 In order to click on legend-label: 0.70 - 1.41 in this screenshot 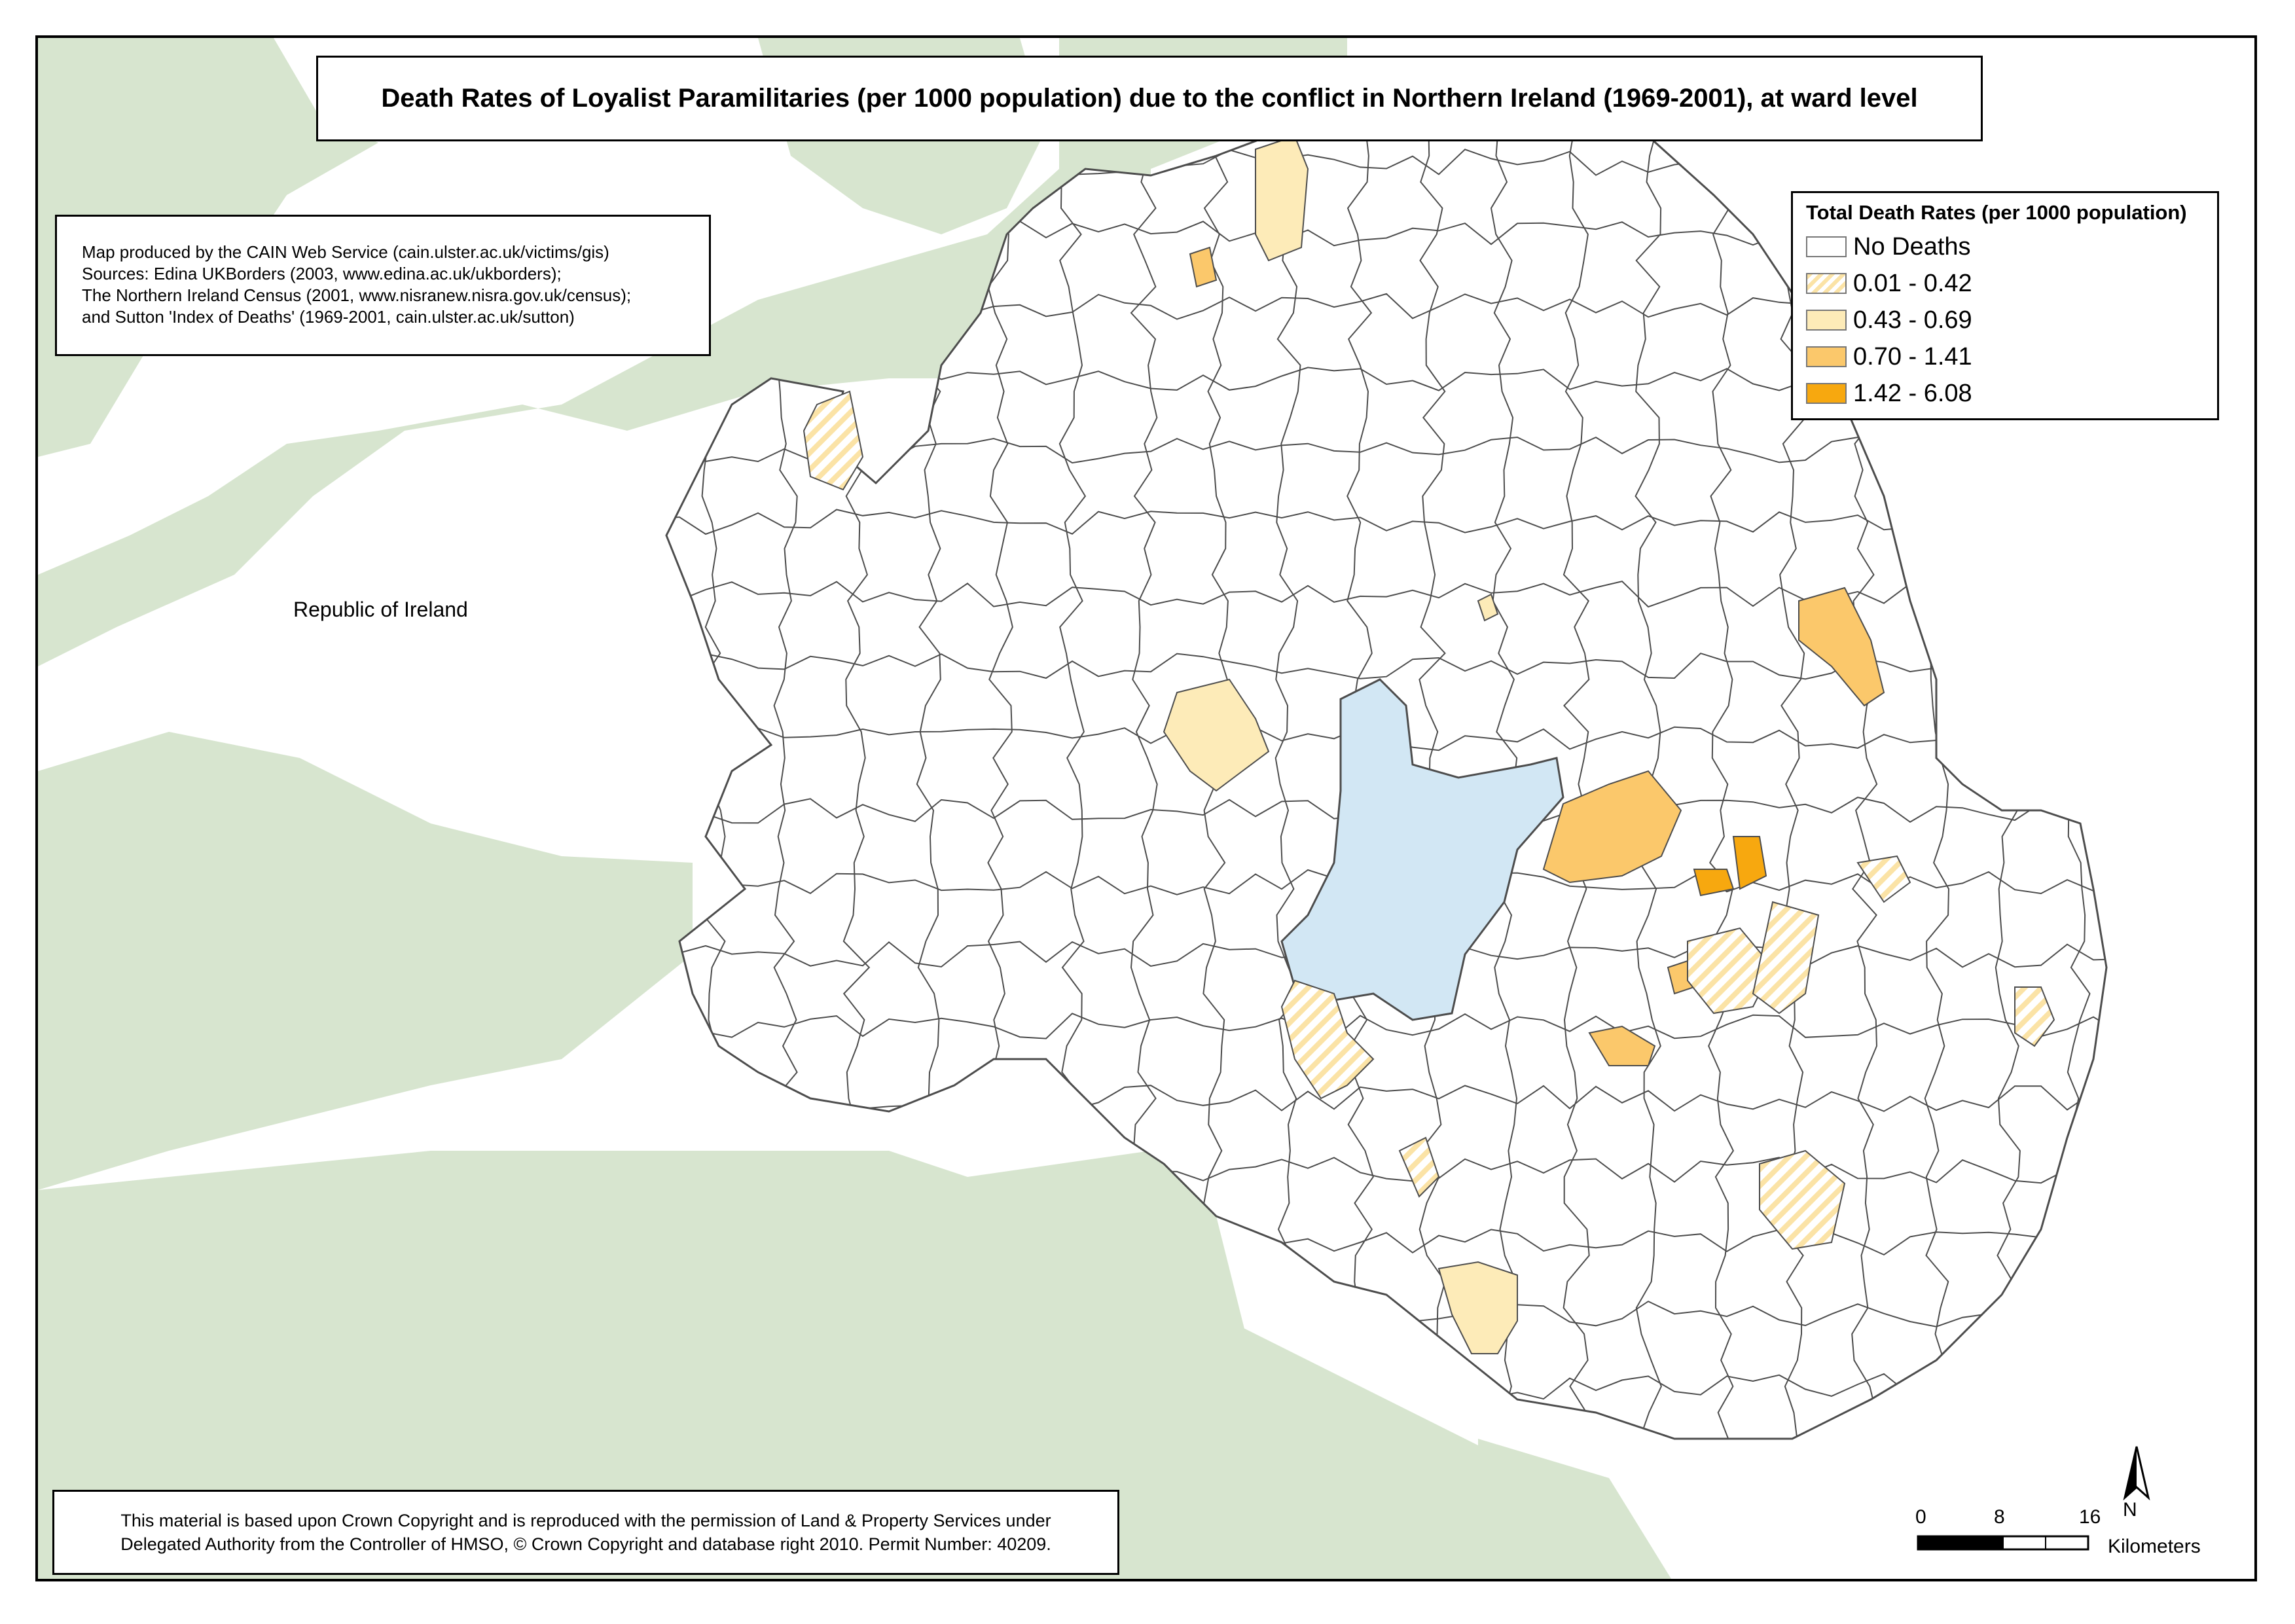, I will do `click(1913, 356)`.